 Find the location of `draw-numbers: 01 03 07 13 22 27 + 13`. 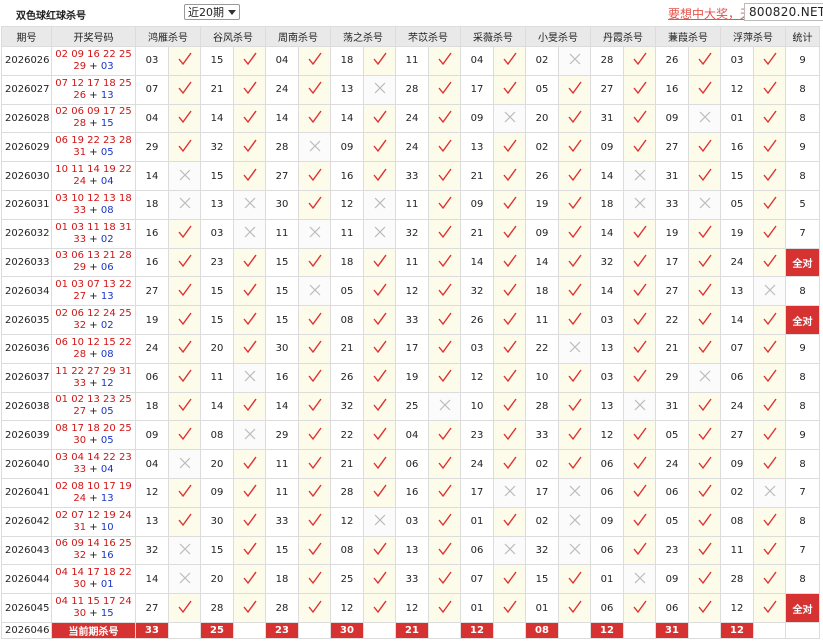

draw-numbers: 01 03 07 13 22 27 + 13 is located at coordinates (93, 291).